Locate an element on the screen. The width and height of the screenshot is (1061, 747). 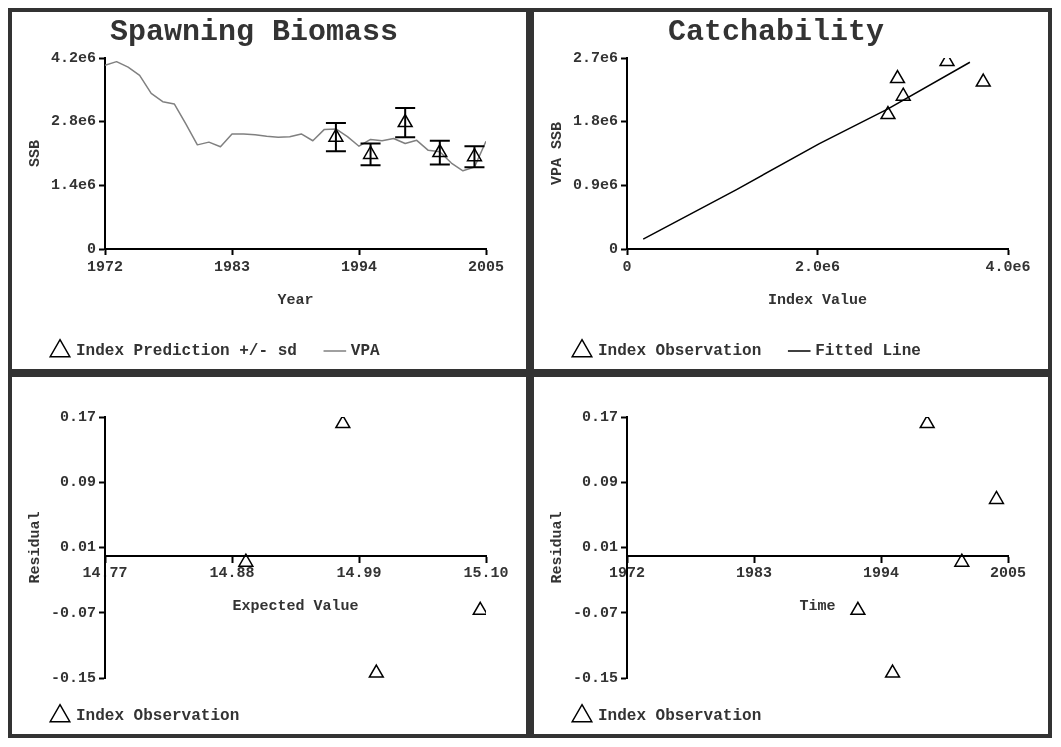
y-axis-title: VPA SSB is located at coordinates (557, 153).